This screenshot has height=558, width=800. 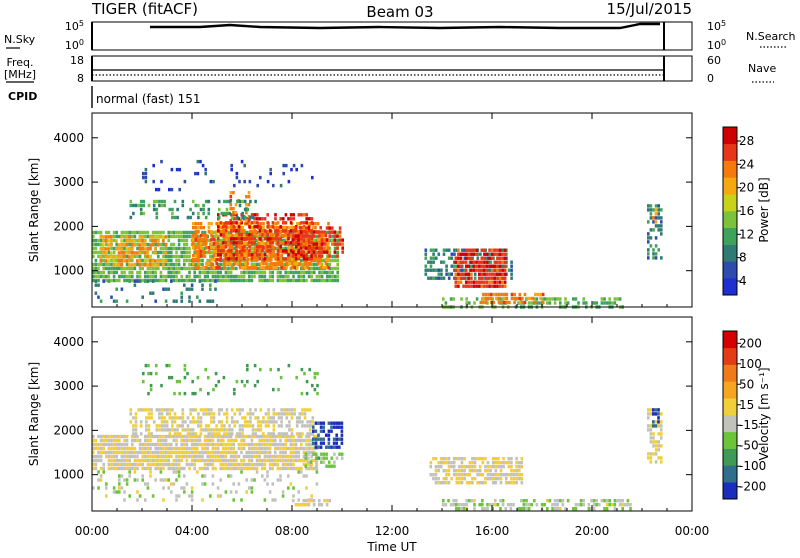 What do you see at coordinates (730, 474) in the screenshot?
I see `velocity-colorbar-segment` at bounding box center [730, 474].